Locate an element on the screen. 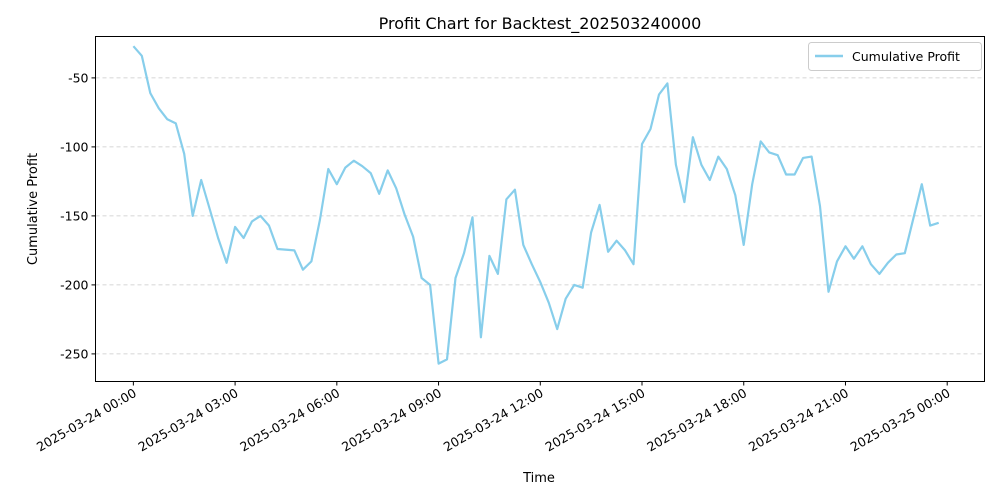 This screenshot has width=1000, height=500. y-axis: -250 -200 -150 -100 -50 is located at coordinates (78, 215).